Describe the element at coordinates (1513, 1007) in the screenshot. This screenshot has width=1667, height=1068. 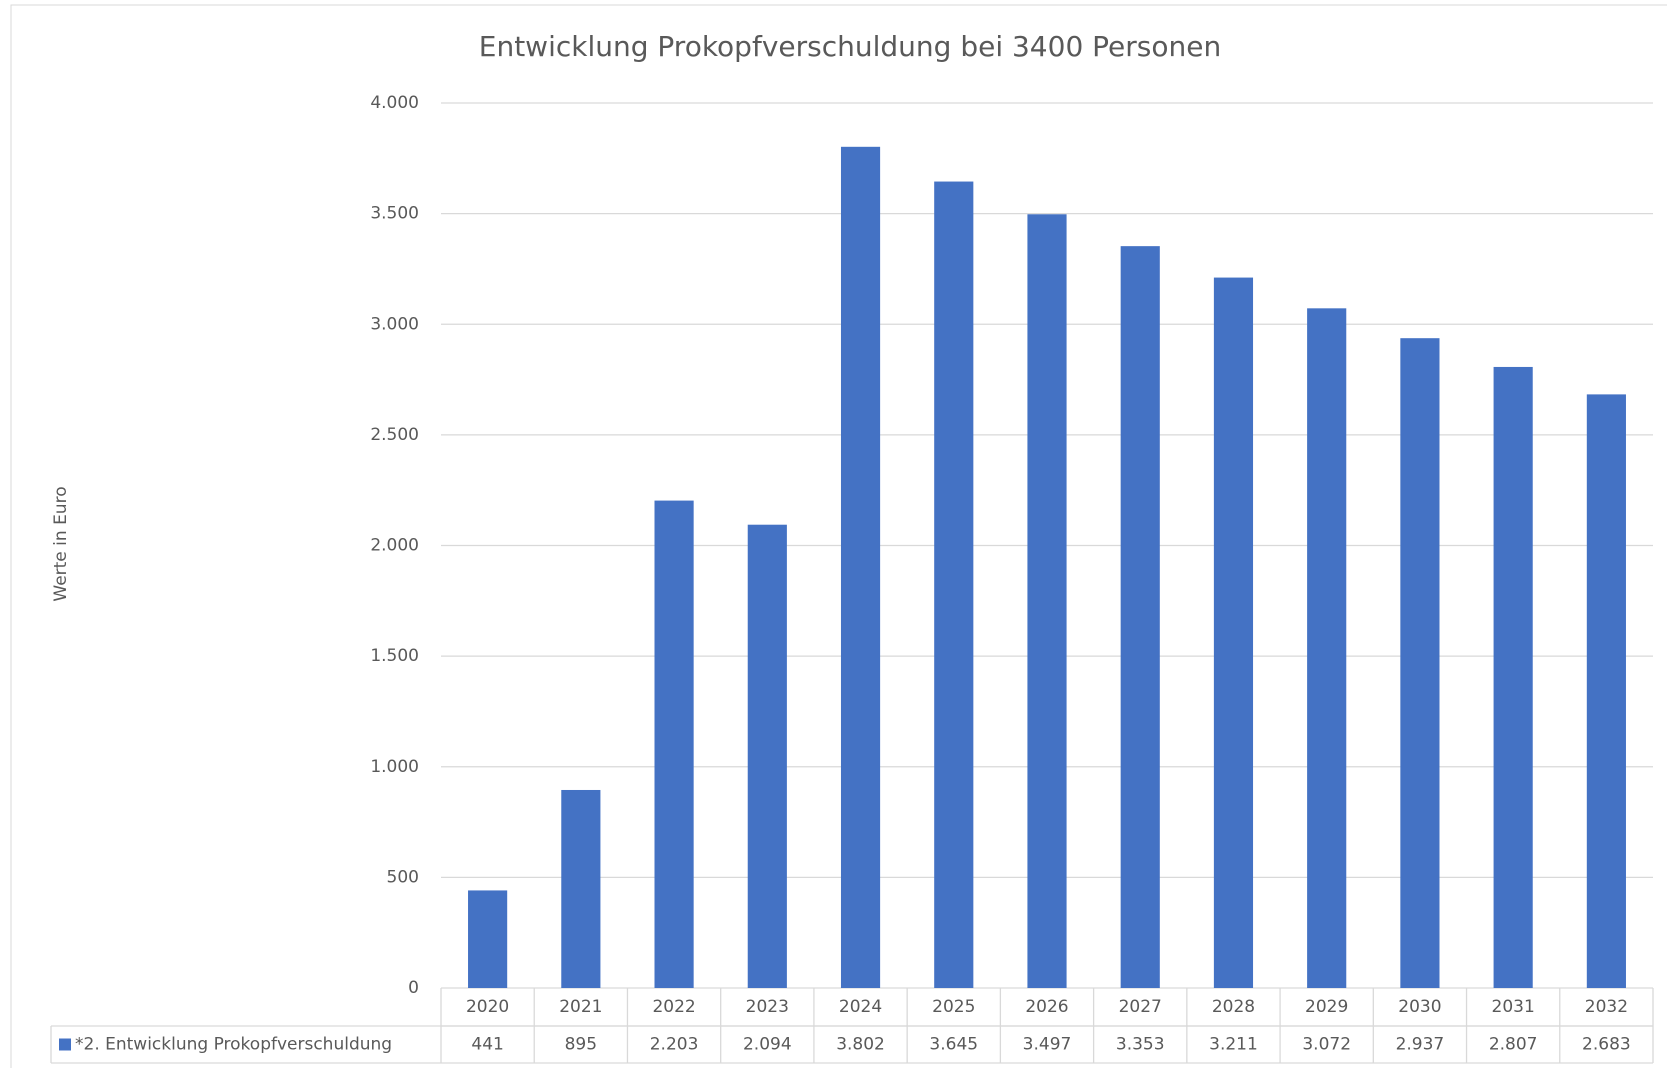
I see `x-tick-label: 2031` at that location.